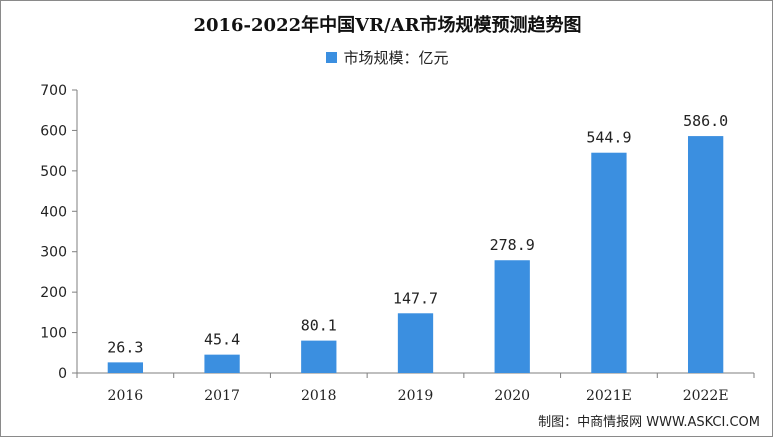 This screenshot has height=437, width=773. Describe the element at coordinates (705, 121) in the screenshot. I see `data-label-2022E: 586.0` at that location.